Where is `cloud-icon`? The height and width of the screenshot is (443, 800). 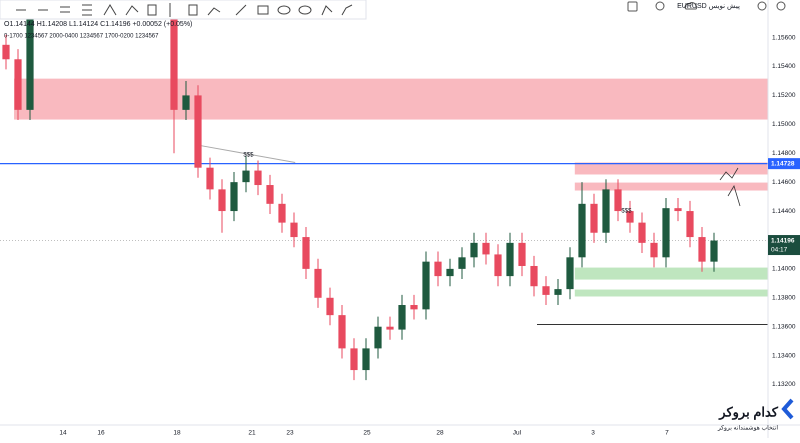 cloud-icon is located at coordinates (691, 6).